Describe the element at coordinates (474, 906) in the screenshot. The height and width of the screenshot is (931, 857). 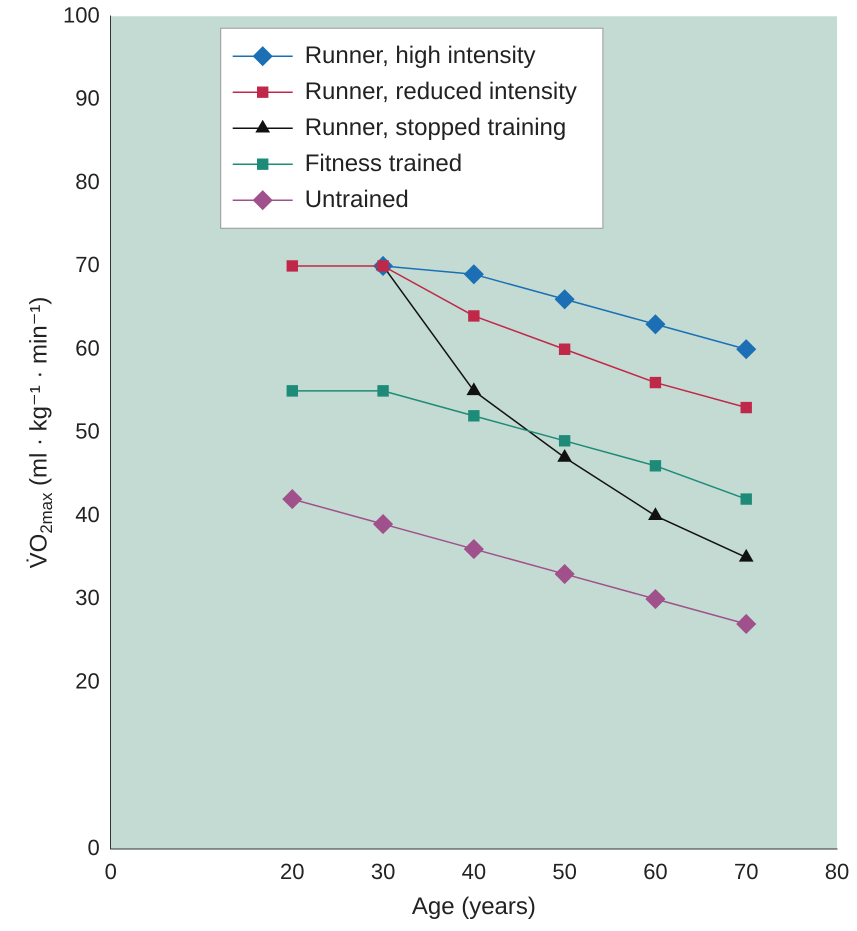
I see `x-axis-title: Age (years)` at that location.